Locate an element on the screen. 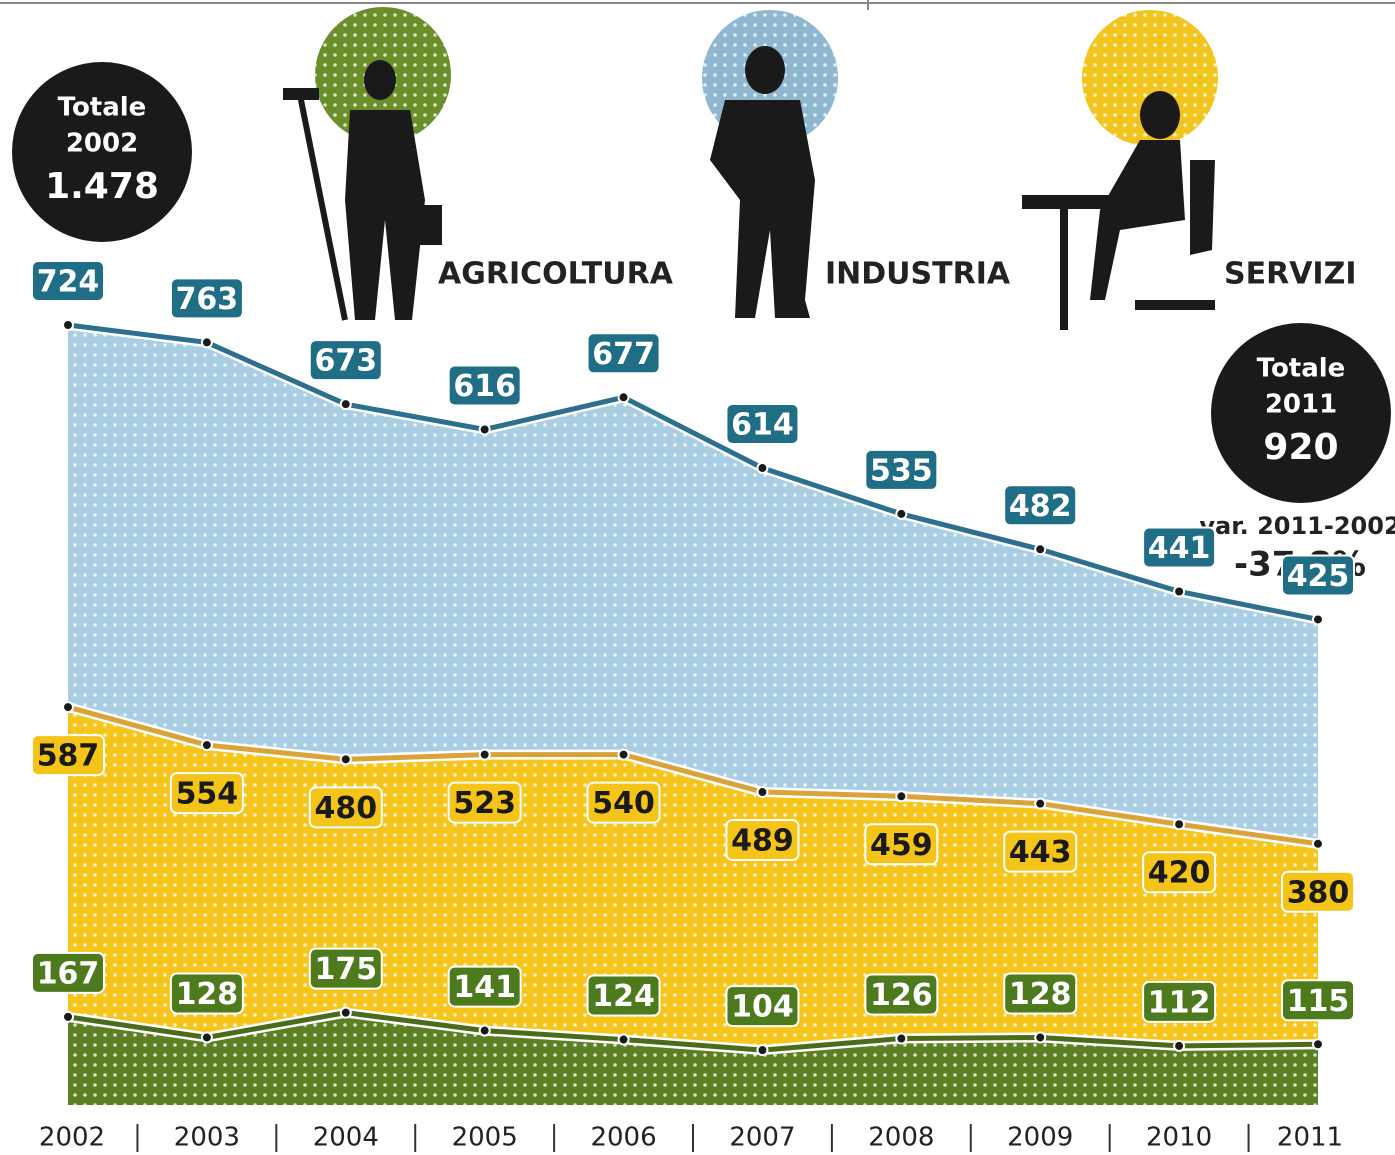  value-label-text: 104 is located at coordinates (762, 1007).